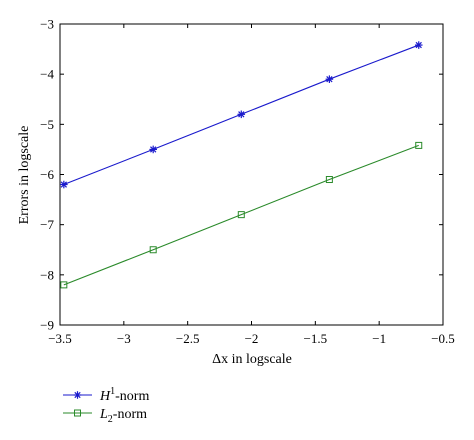 Image resolution: width=474 pixels, height=440 pixels. Describe the element at coordinates (379, 338) in the screenshot. I see `x-tick-label: −1` at that location.